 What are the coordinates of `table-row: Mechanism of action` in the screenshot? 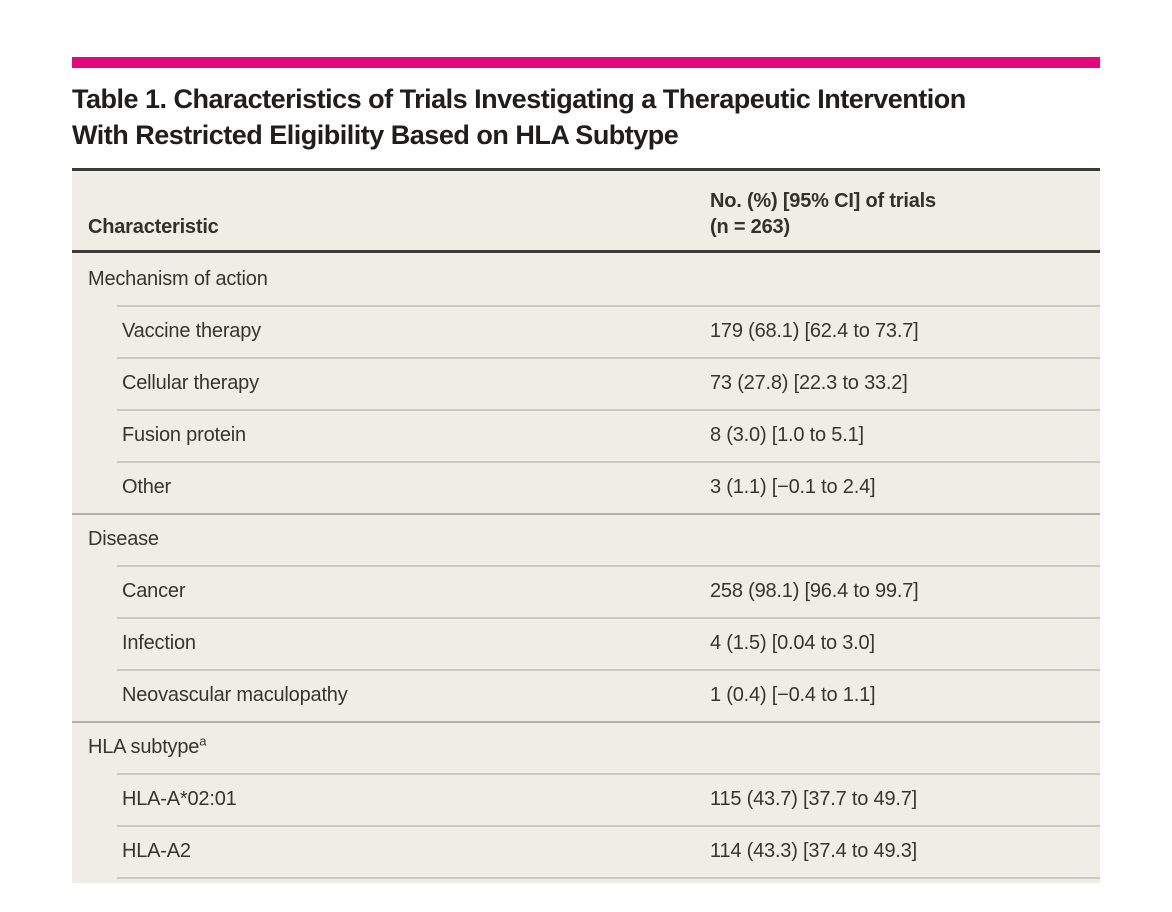 It's located at (586, 279).